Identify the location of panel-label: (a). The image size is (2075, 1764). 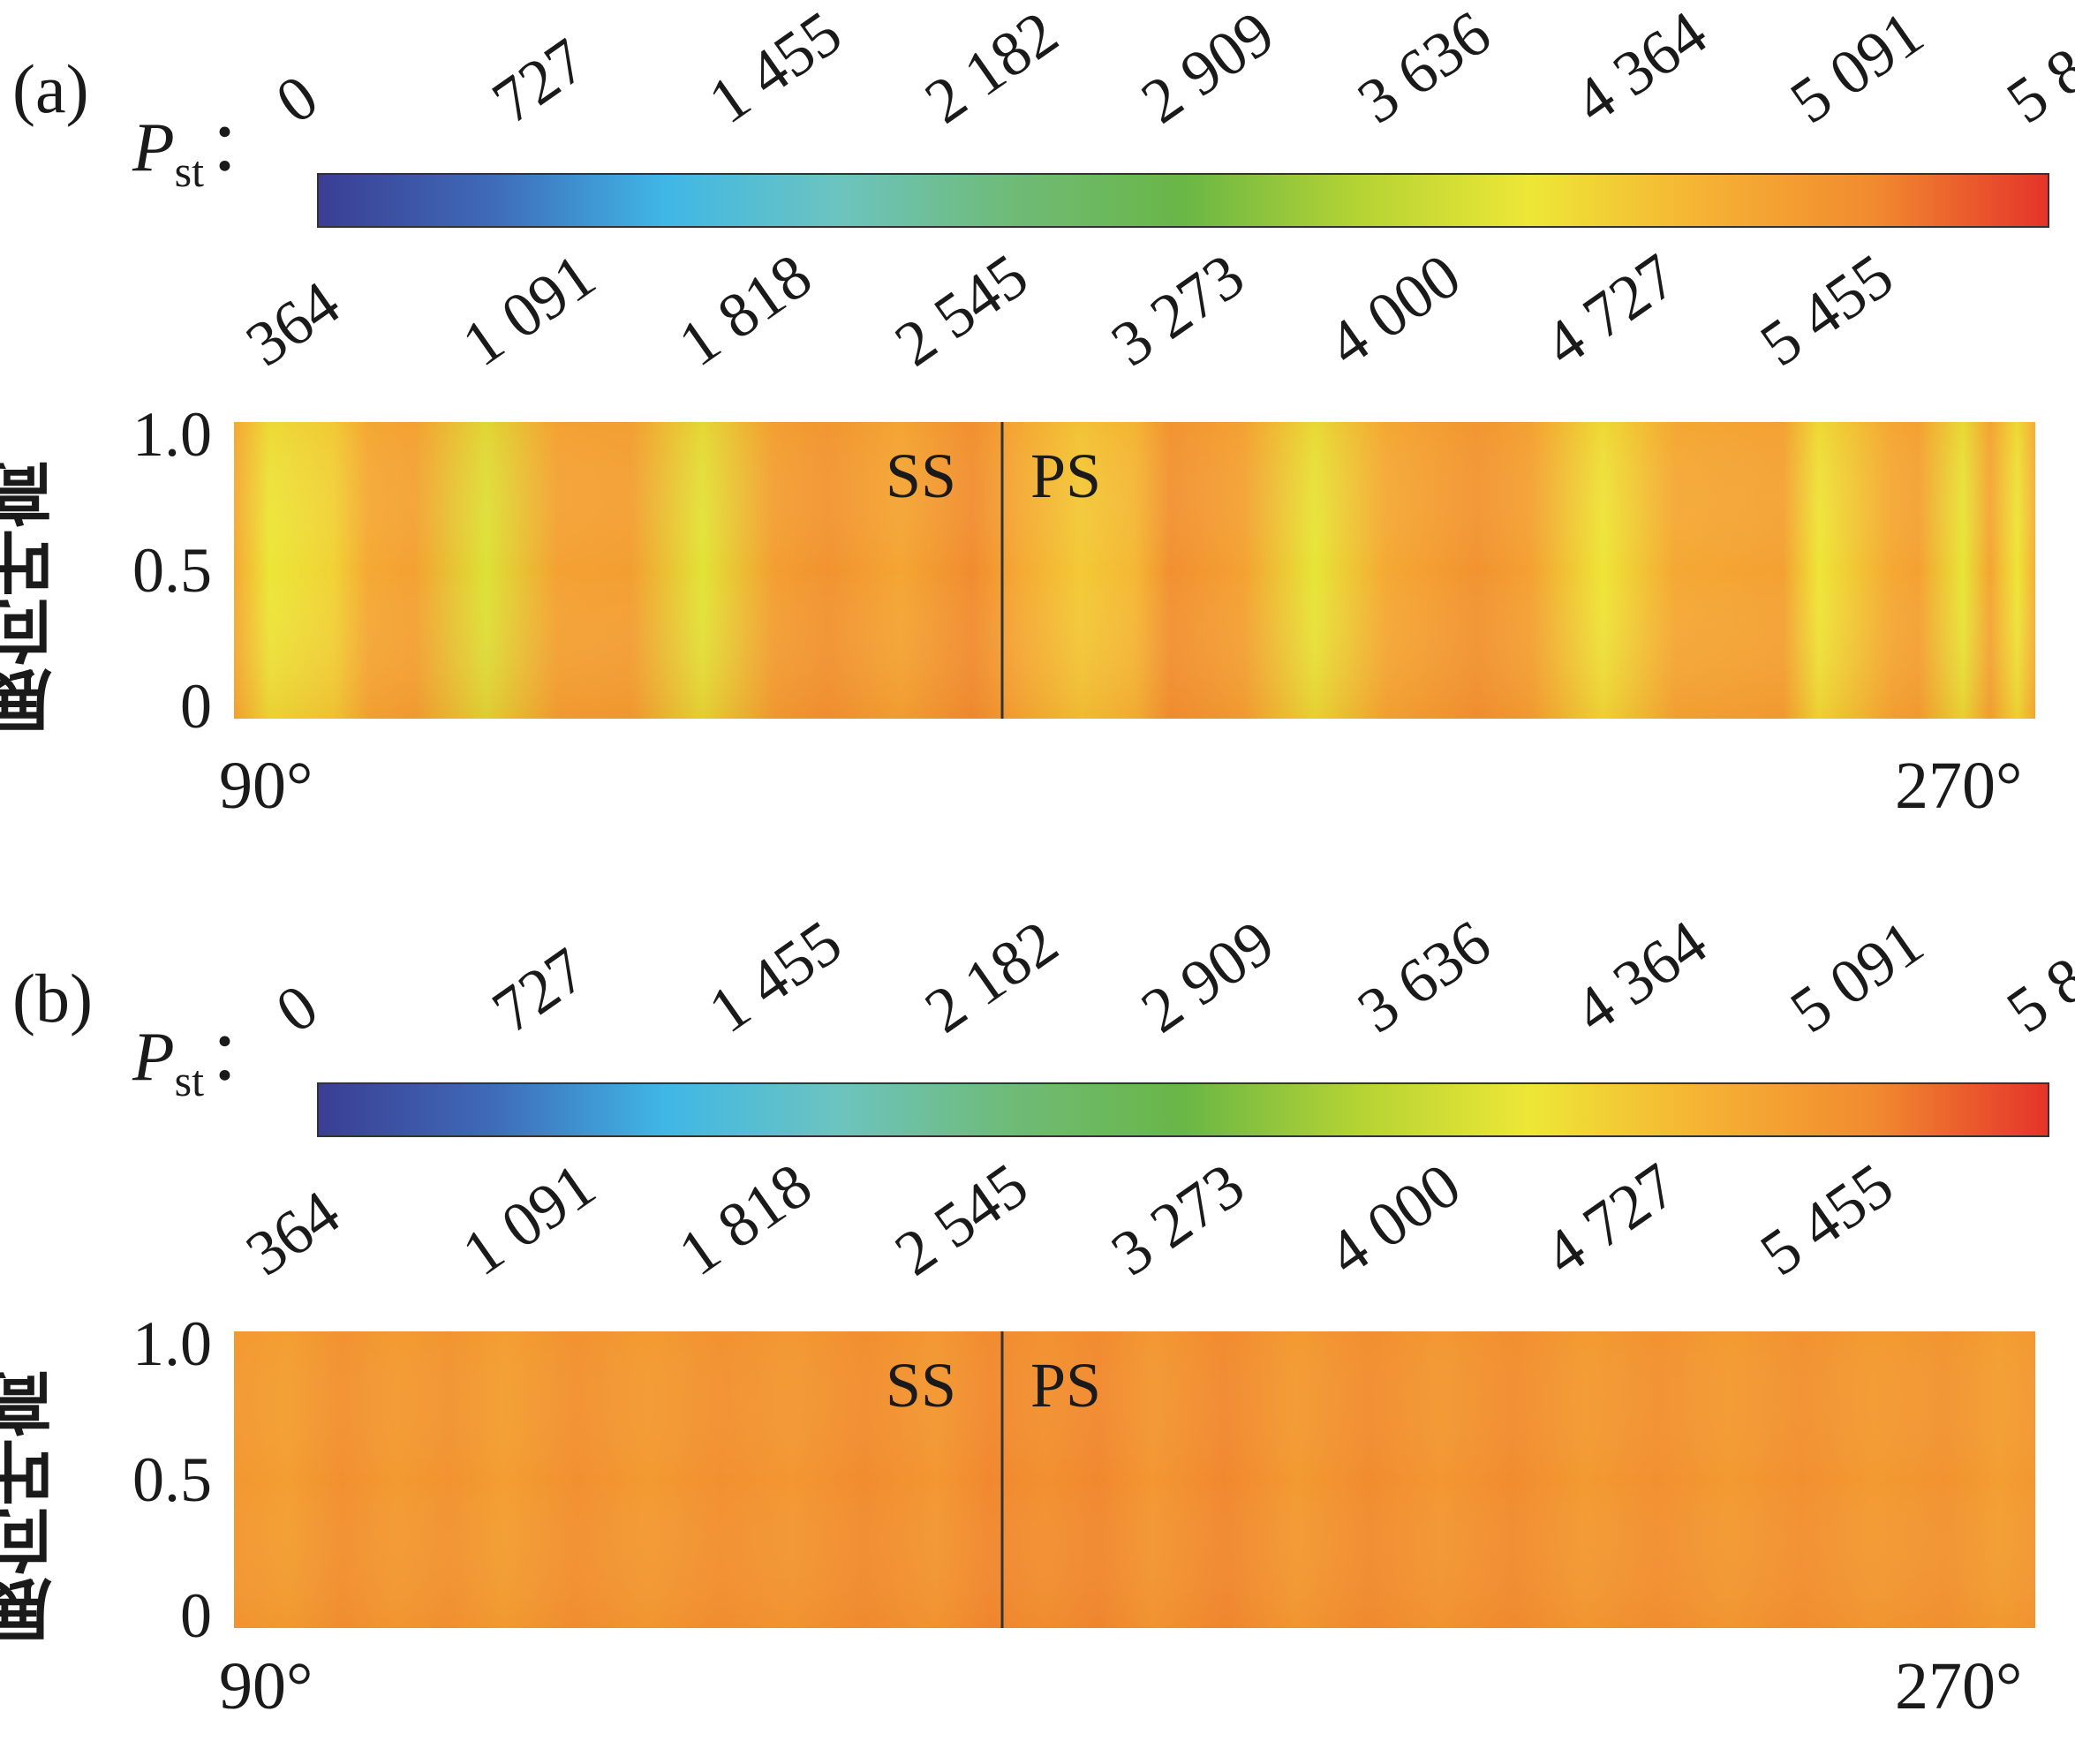
(50, 88).